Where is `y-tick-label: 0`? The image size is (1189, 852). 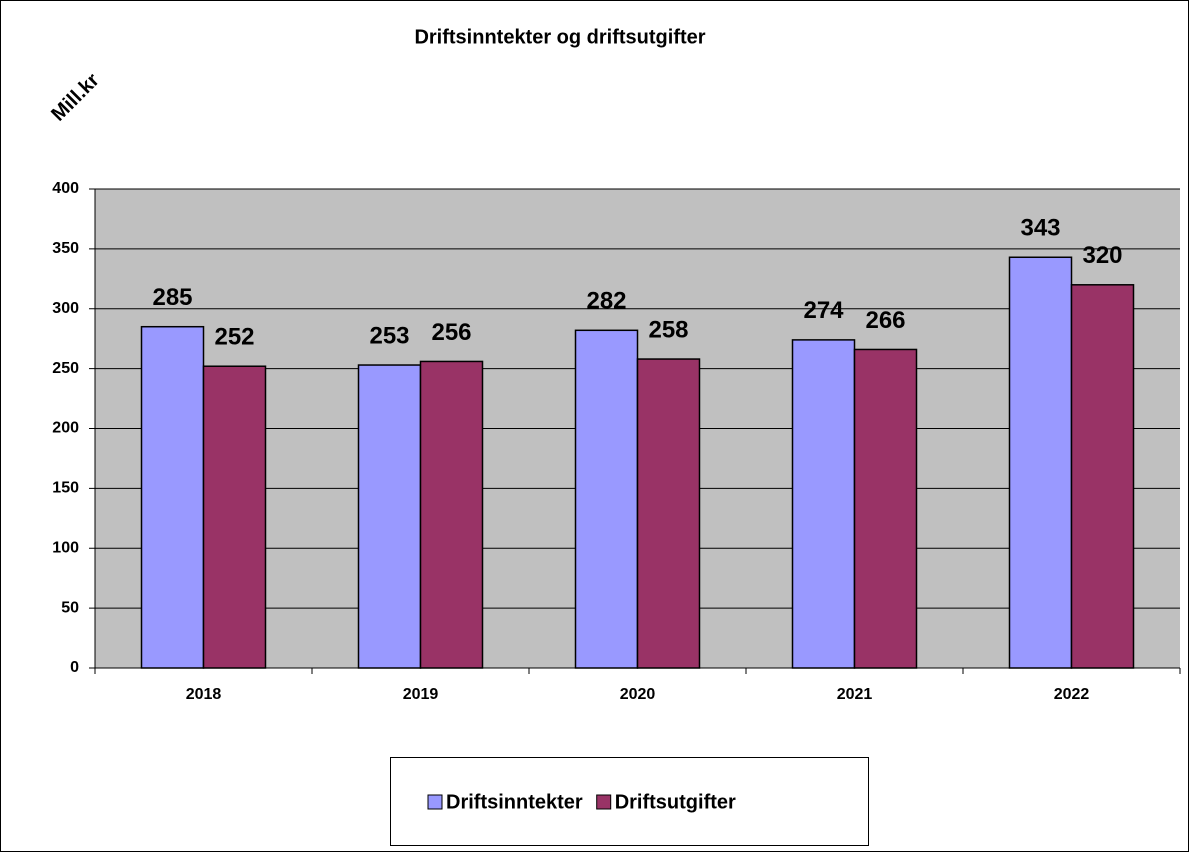 y-tick-label: 0 is located at coordinates (74, 667).